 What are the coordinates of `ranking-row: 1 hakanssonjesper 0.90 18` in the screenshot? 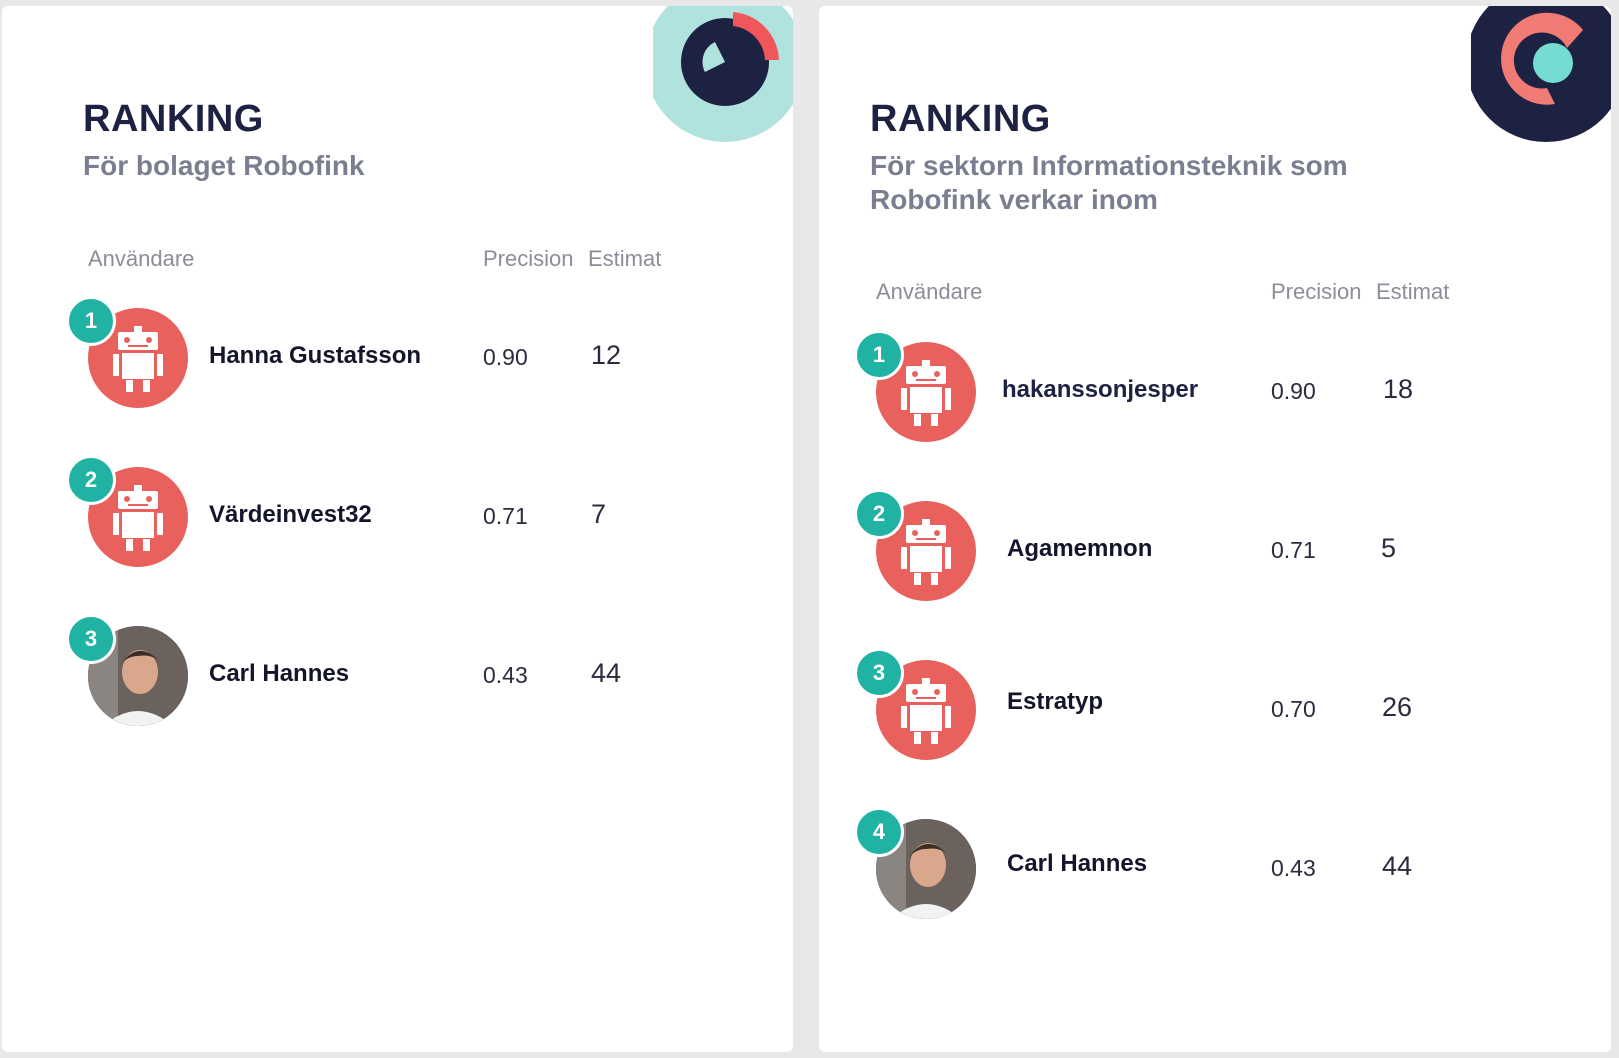 It's located at (1215, 386).